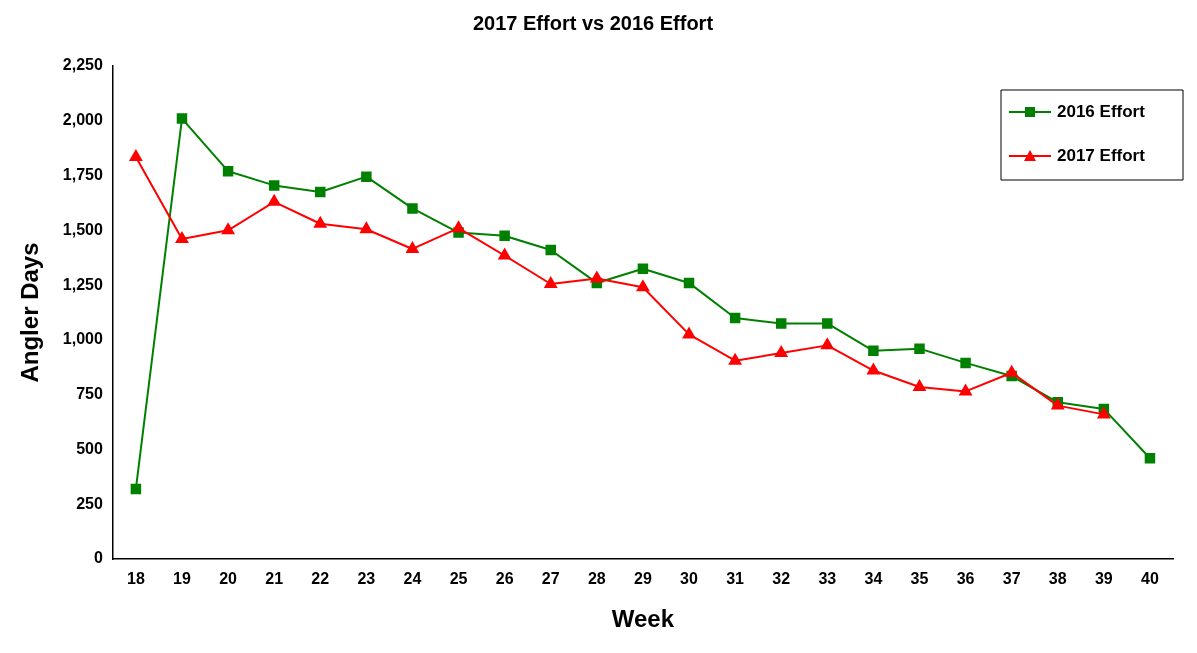 Image resolution: width=1197 pixels, height=653 pixels. What do you see at coordinates (82, 229) in the screenshot?
I see `y-tick-label: 1,500` at bounding box center [82, 229].